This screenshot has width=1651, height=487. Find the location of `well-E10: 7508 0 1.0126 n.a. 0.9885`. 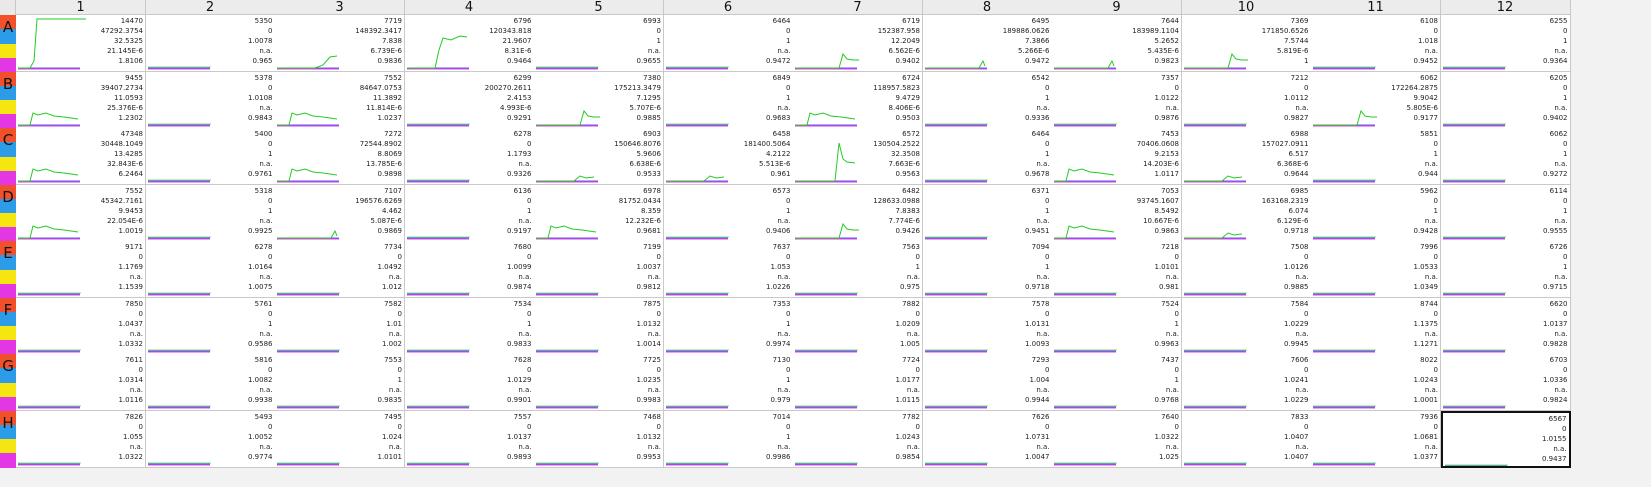

well-E10: 7508 0 1.0126 n.a. 0.9885 is located at coordinates (1246, 269).